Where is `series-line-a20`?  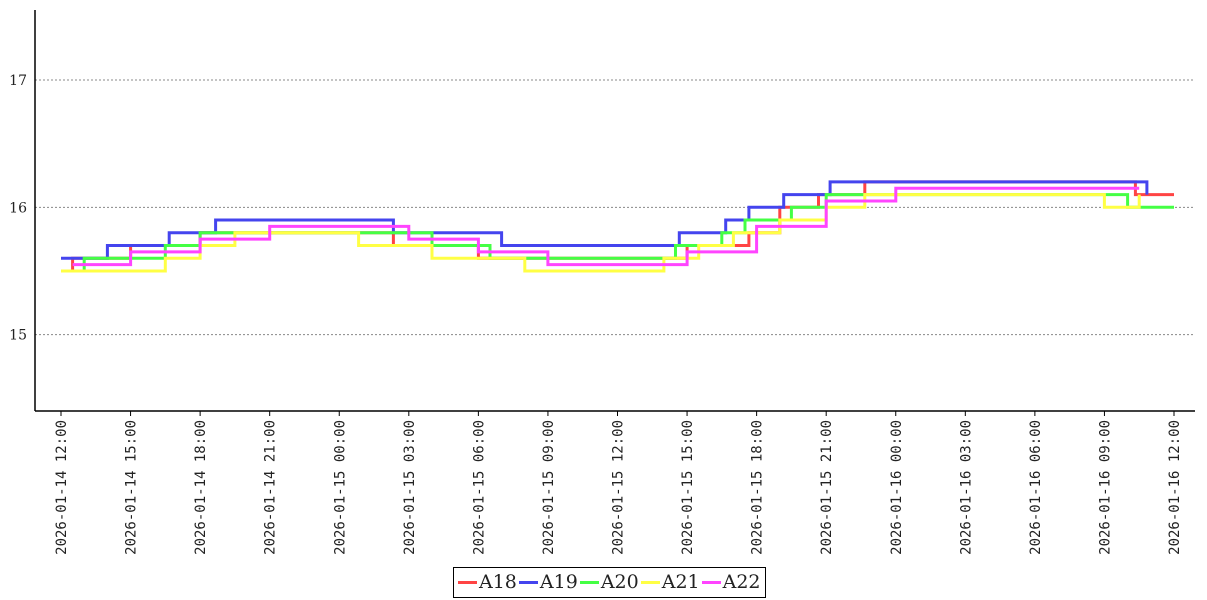 series-line-a20 is located at coordinates (617, 233).